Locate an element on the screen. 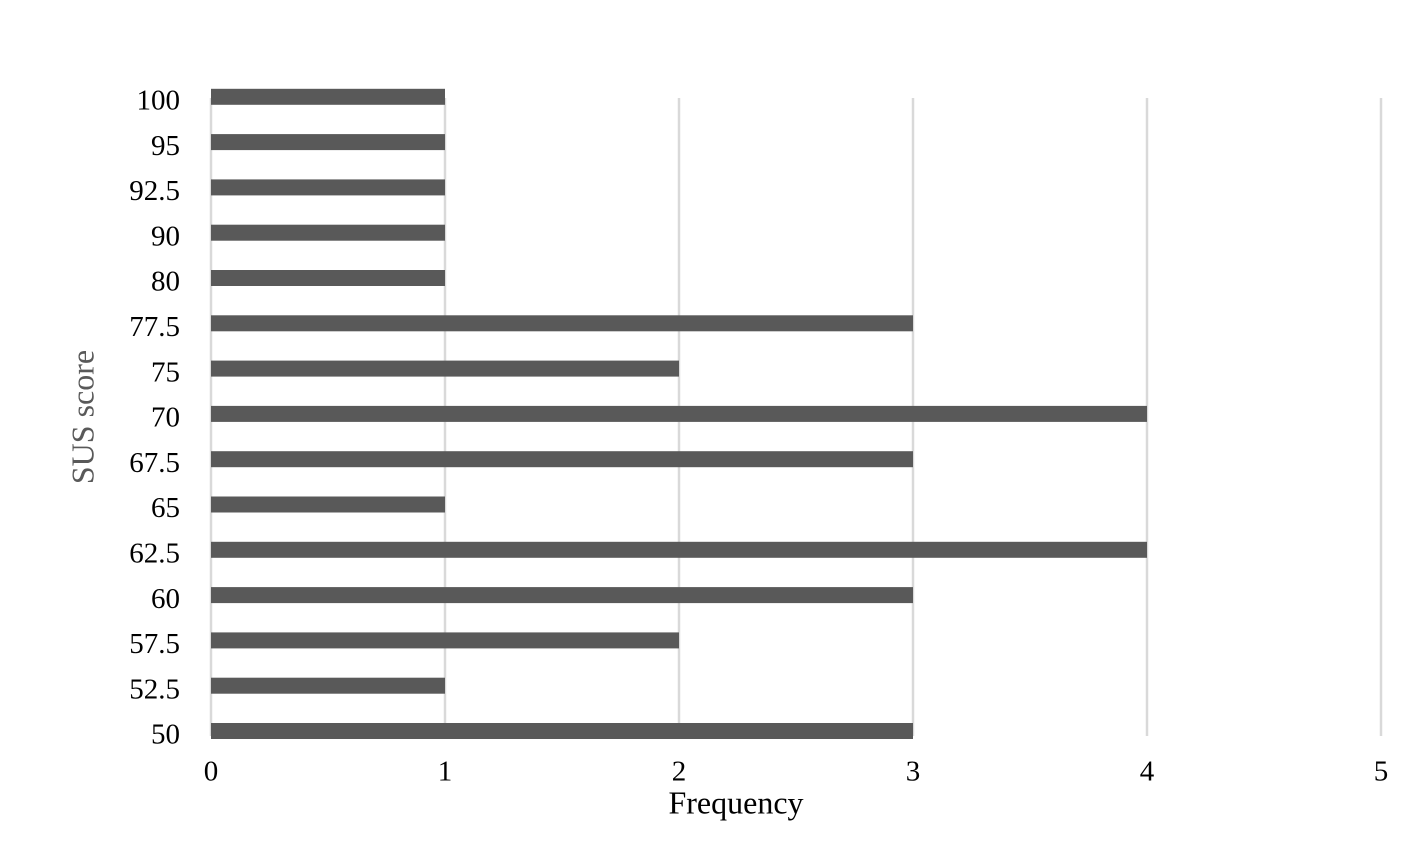 This screenshot has width=1408, height=844. x-axis-title: Frequency is located at coordinates (735, 802).